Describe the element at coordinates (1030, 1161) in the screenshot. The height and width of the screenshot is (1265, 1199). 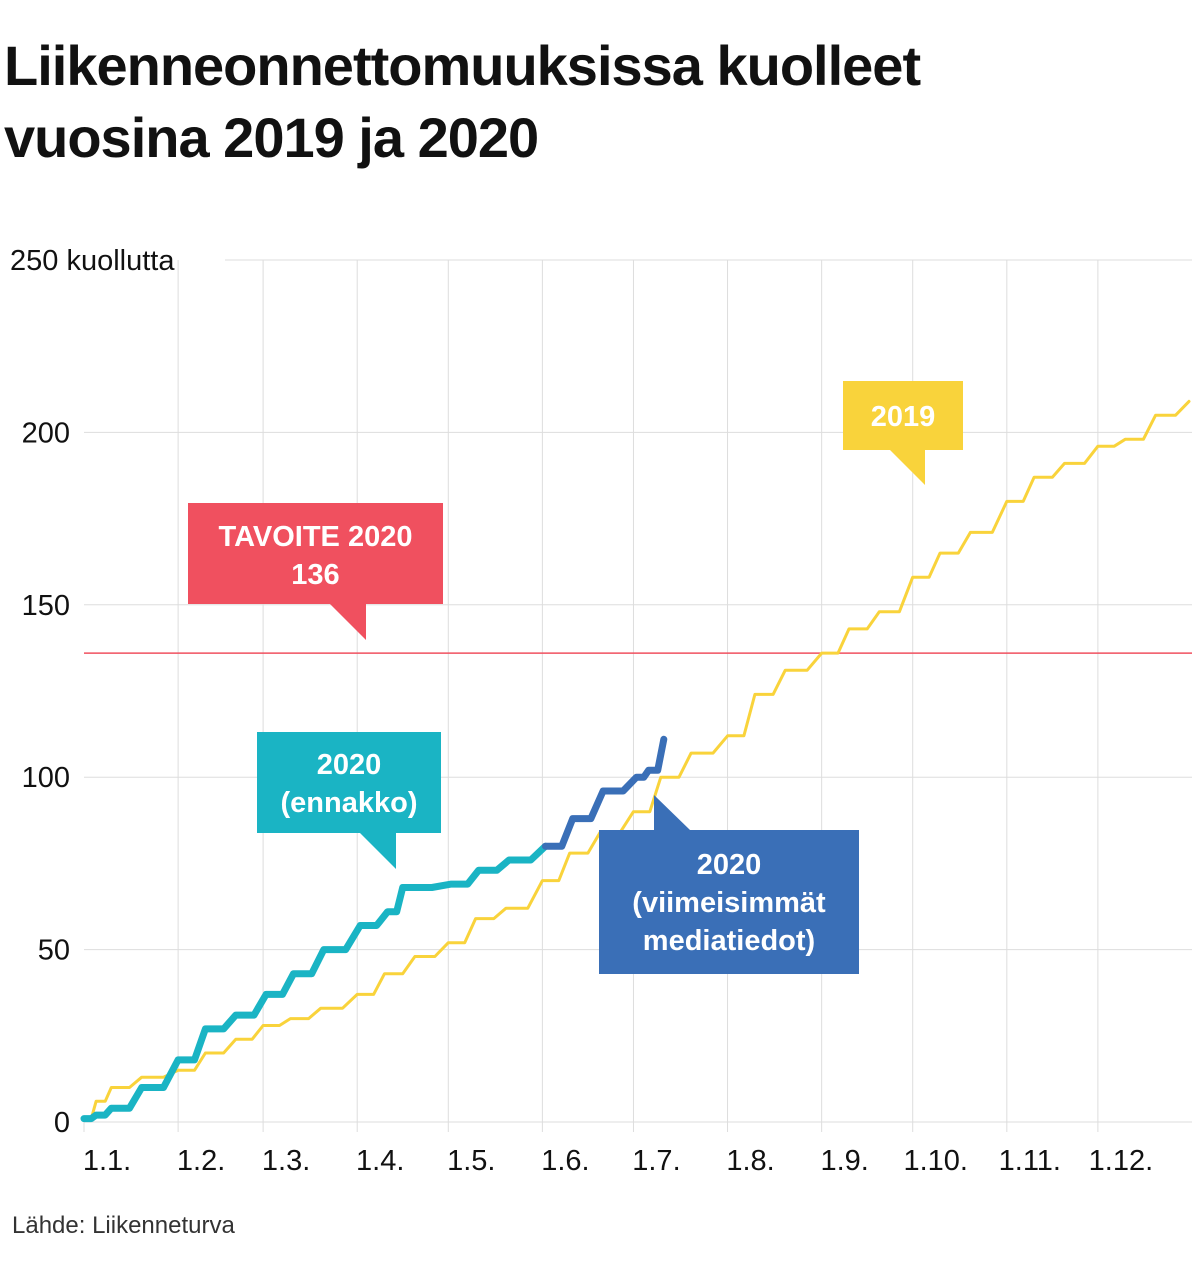
I see `x-tick-label: 1.11.` at that location.